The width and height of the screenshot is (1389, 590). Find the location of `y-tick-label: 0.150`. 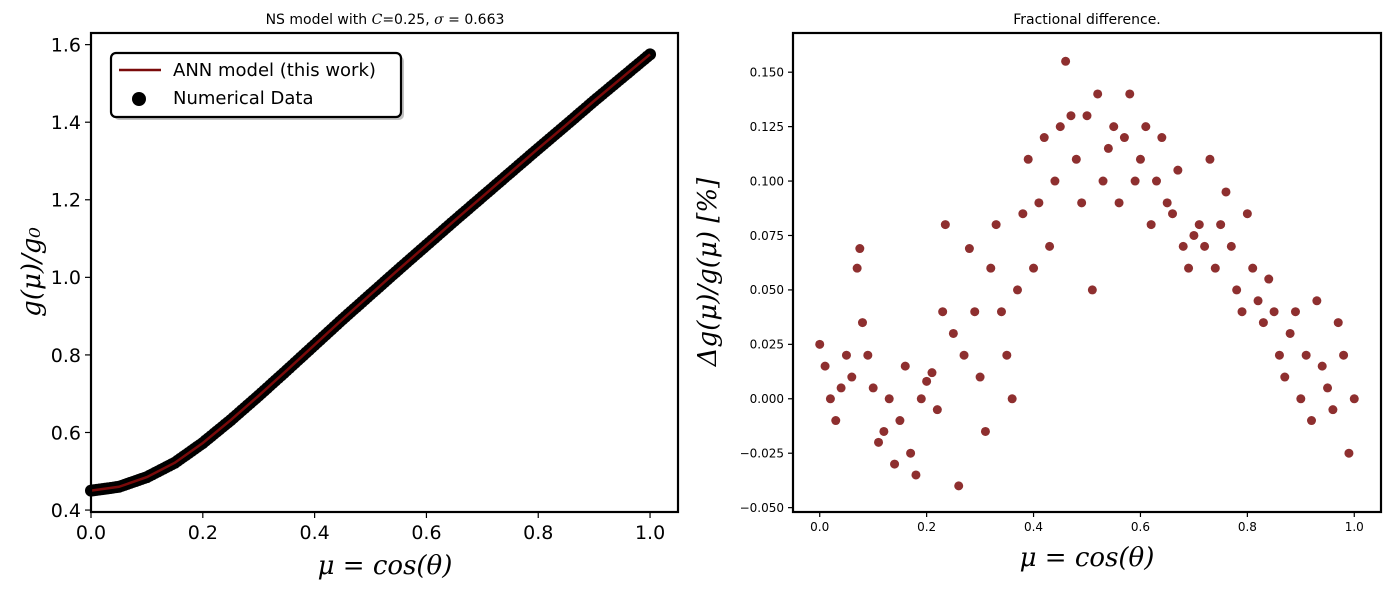

y-tick-label: 0.150 is located at coordinates (767, 73).